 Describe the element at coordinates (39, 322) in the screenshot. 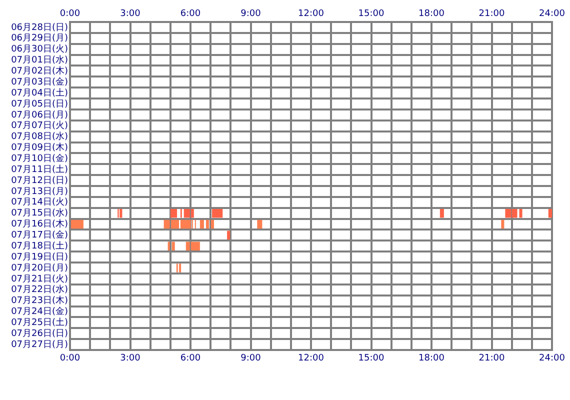

I see `y-tick-label: 07月25日(土)` at that location.